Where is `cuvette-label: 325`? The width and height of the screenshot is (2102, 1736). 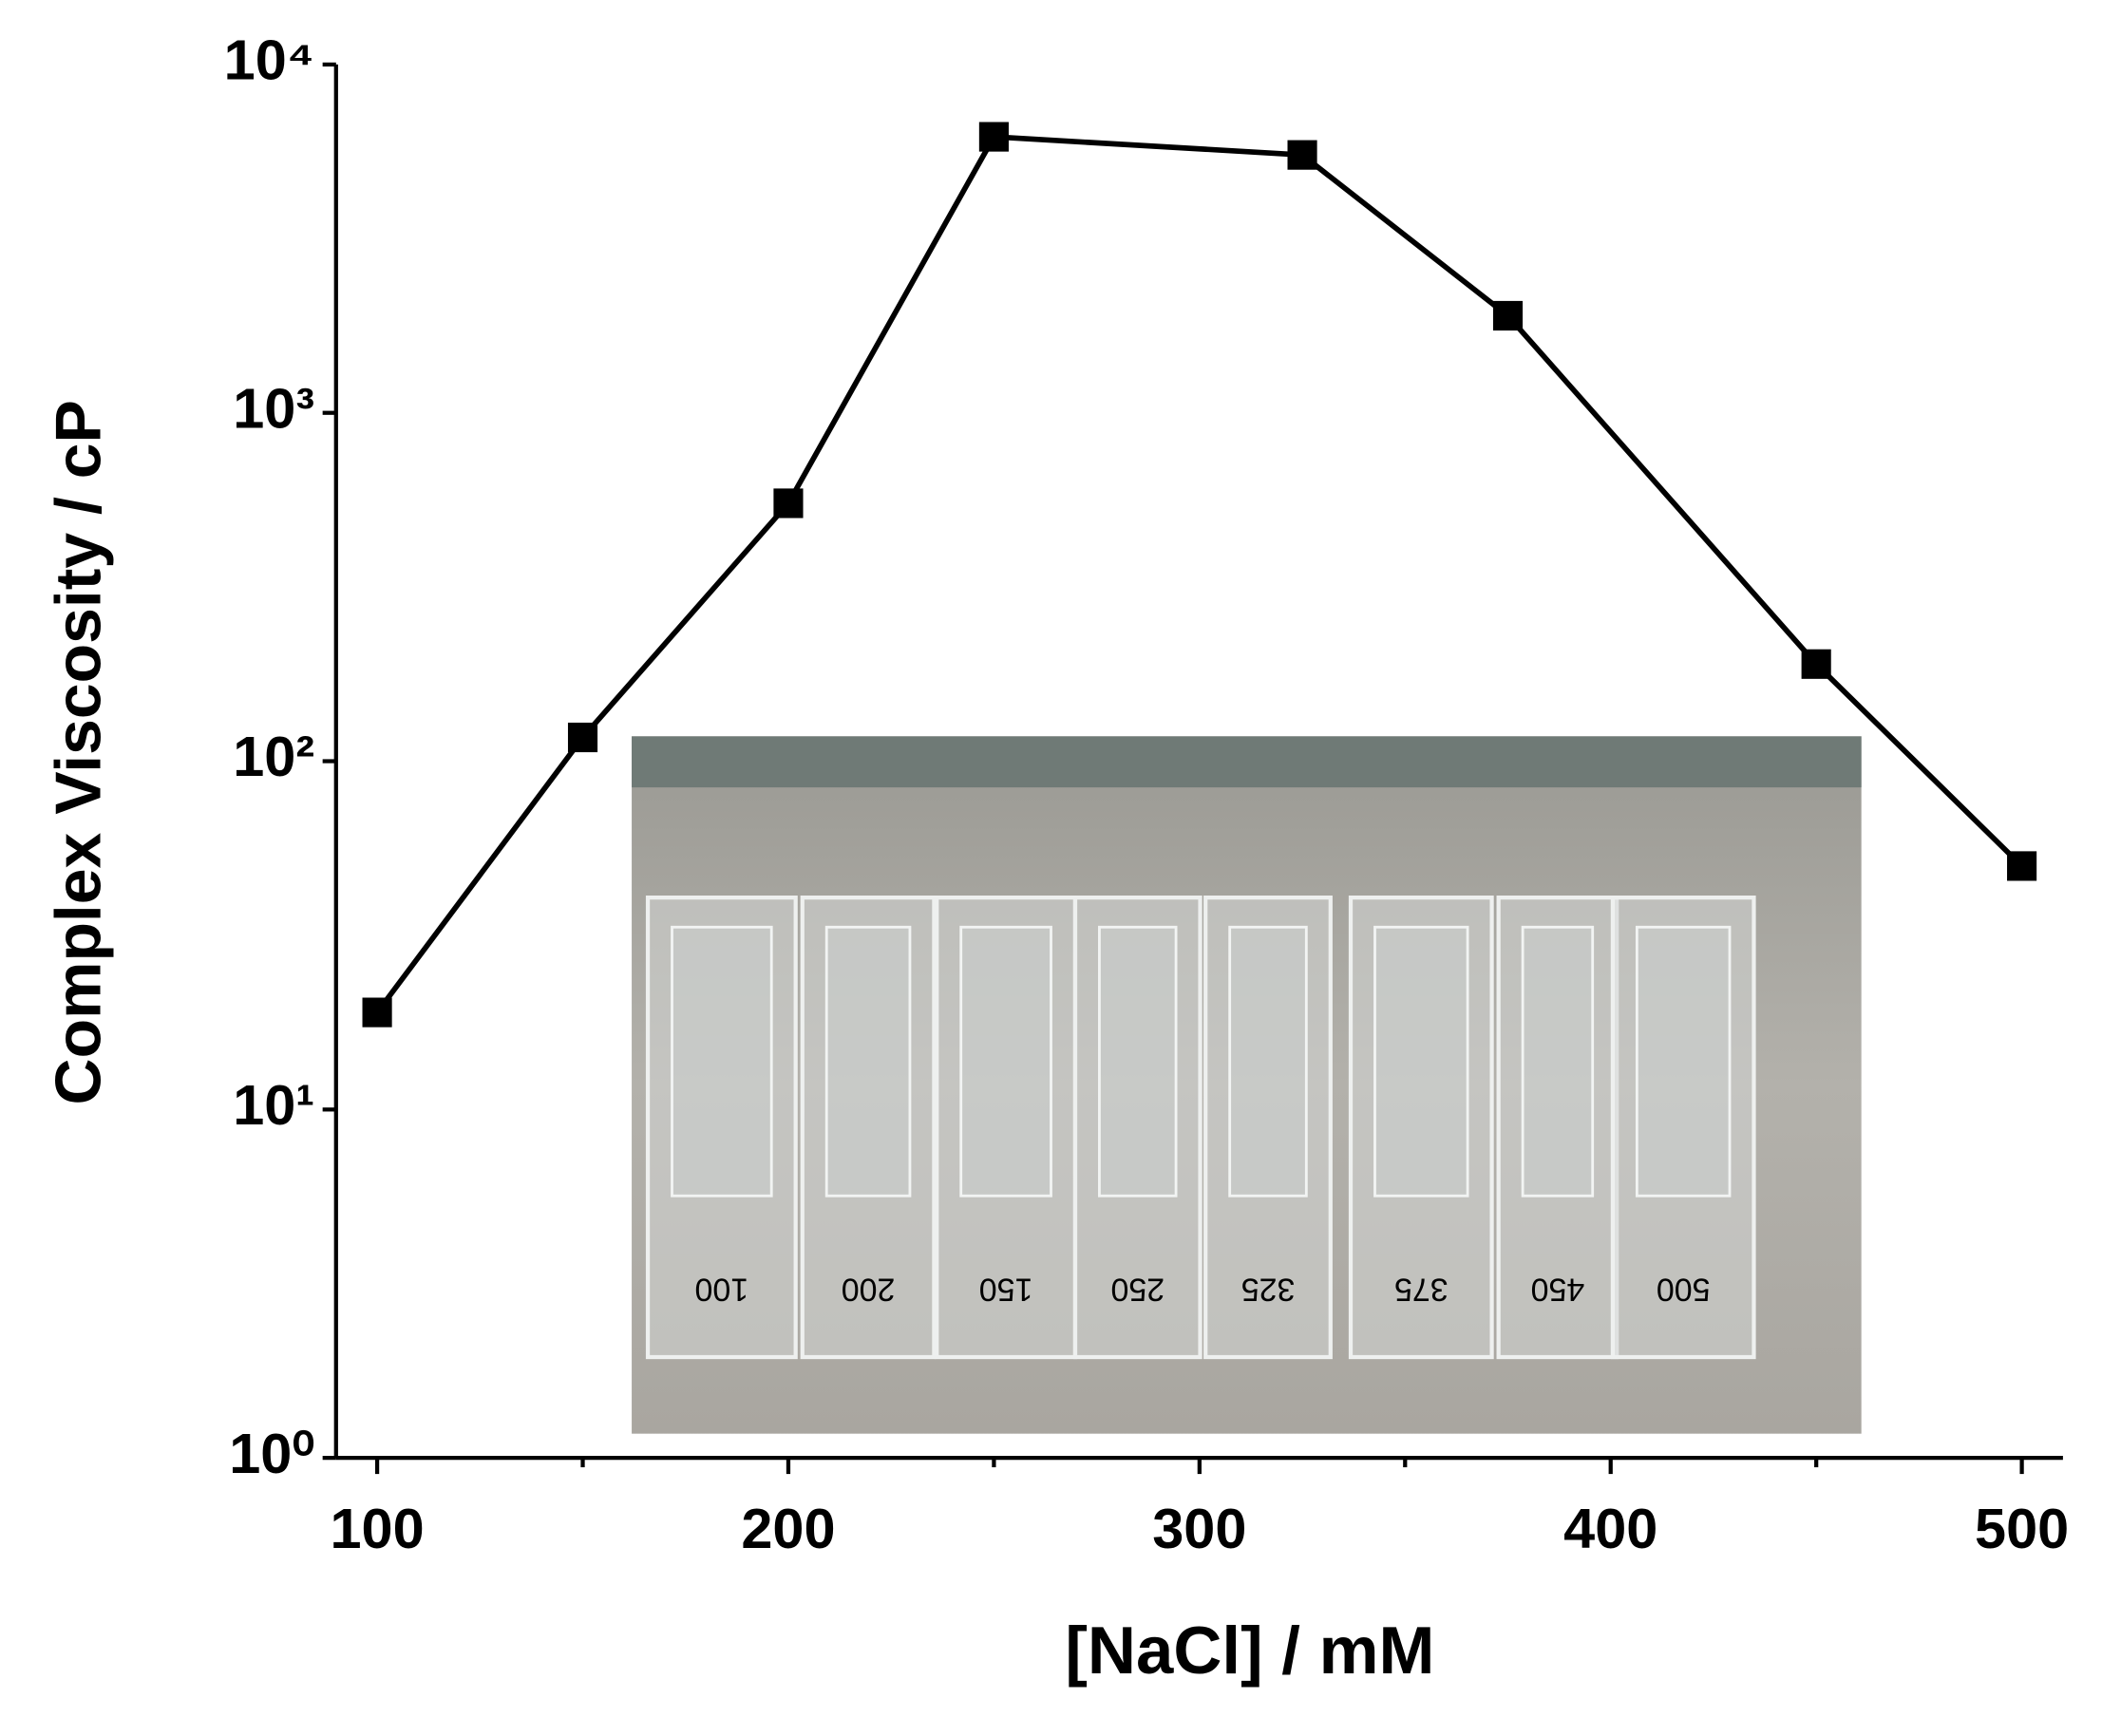 cuvette-label: 325 is located at coordinates (1269, 1289).